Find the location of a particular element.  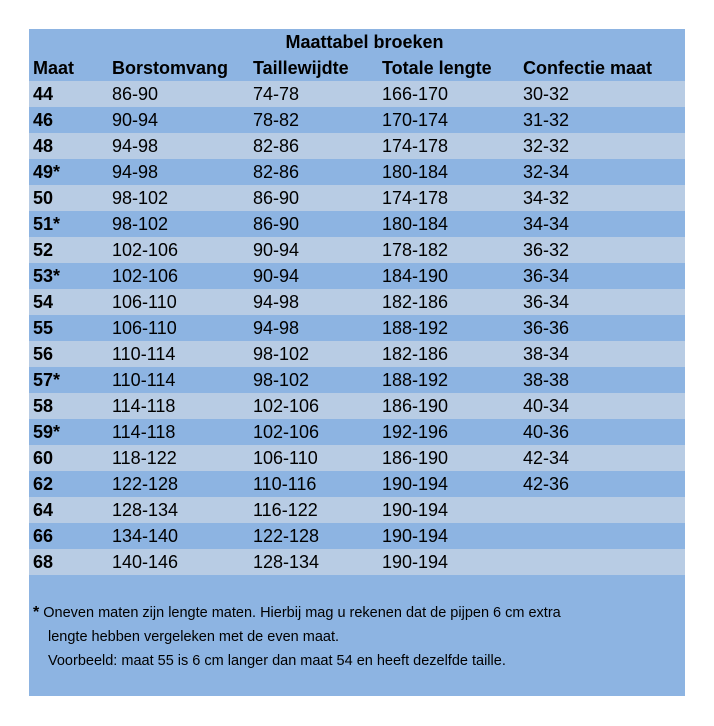

row-confectie-maat: 40-36 is located at coordinates (546, 432).